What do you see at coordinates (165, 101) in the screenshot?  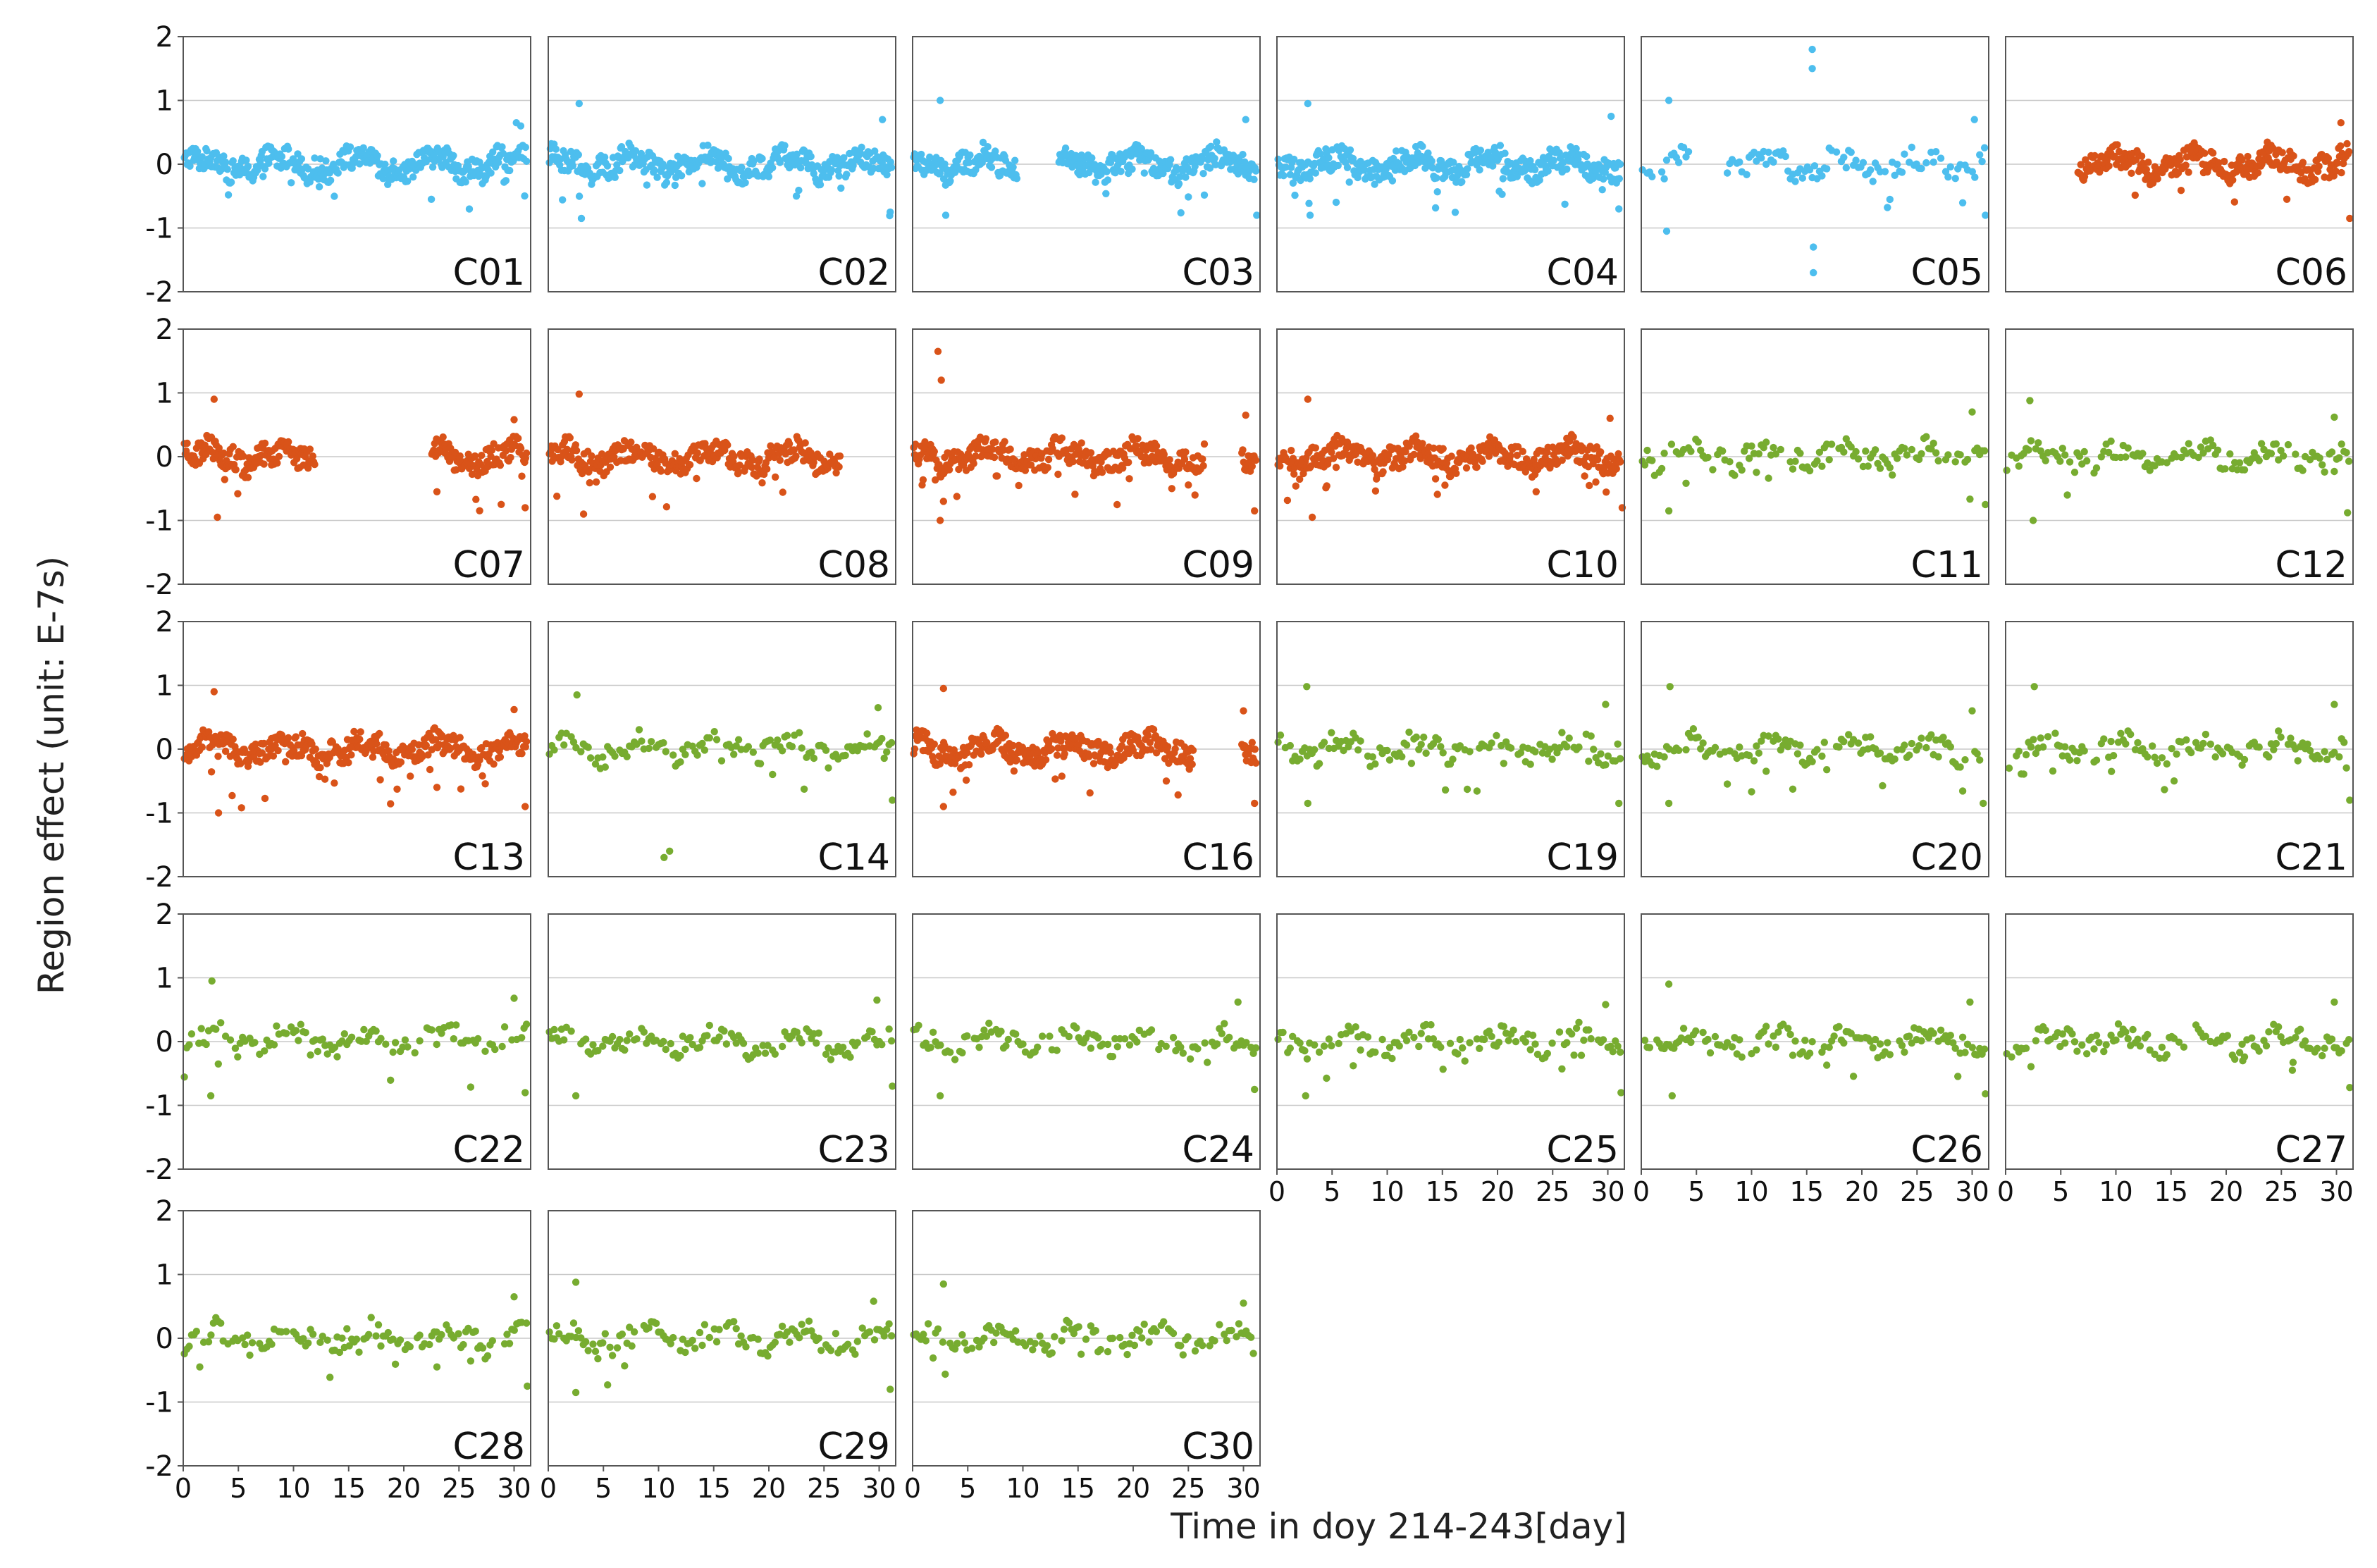 I see `y-tick-label: 1` at bounding box center [165, 101].